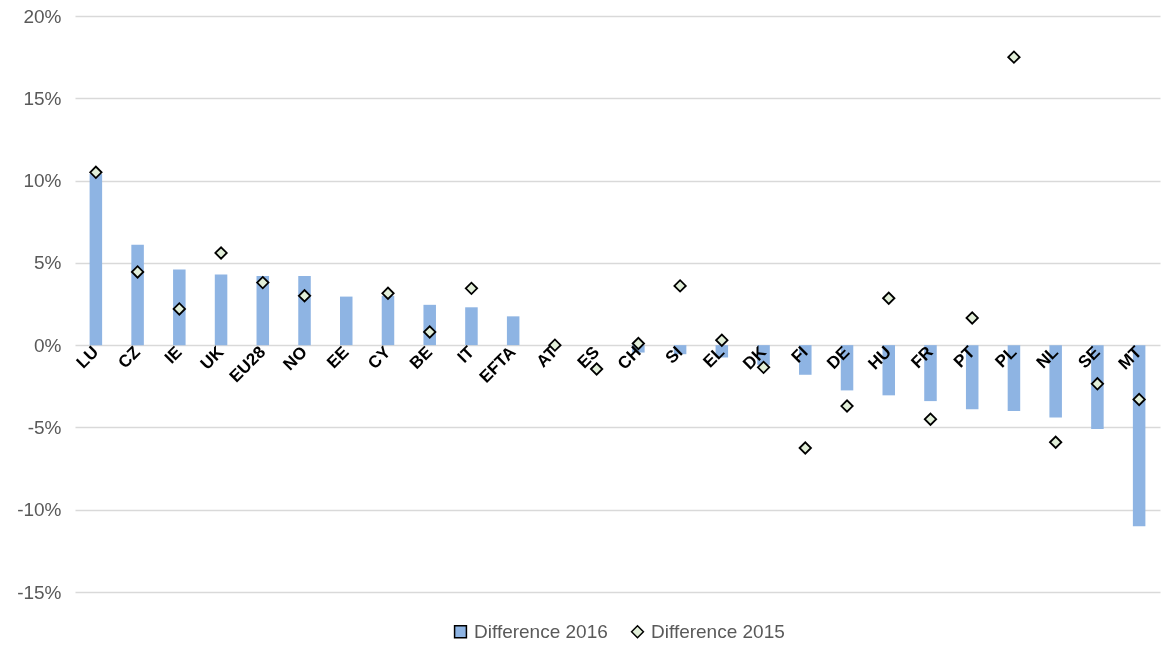  I want to click on x-tick-label: DK, so click(755, 358).